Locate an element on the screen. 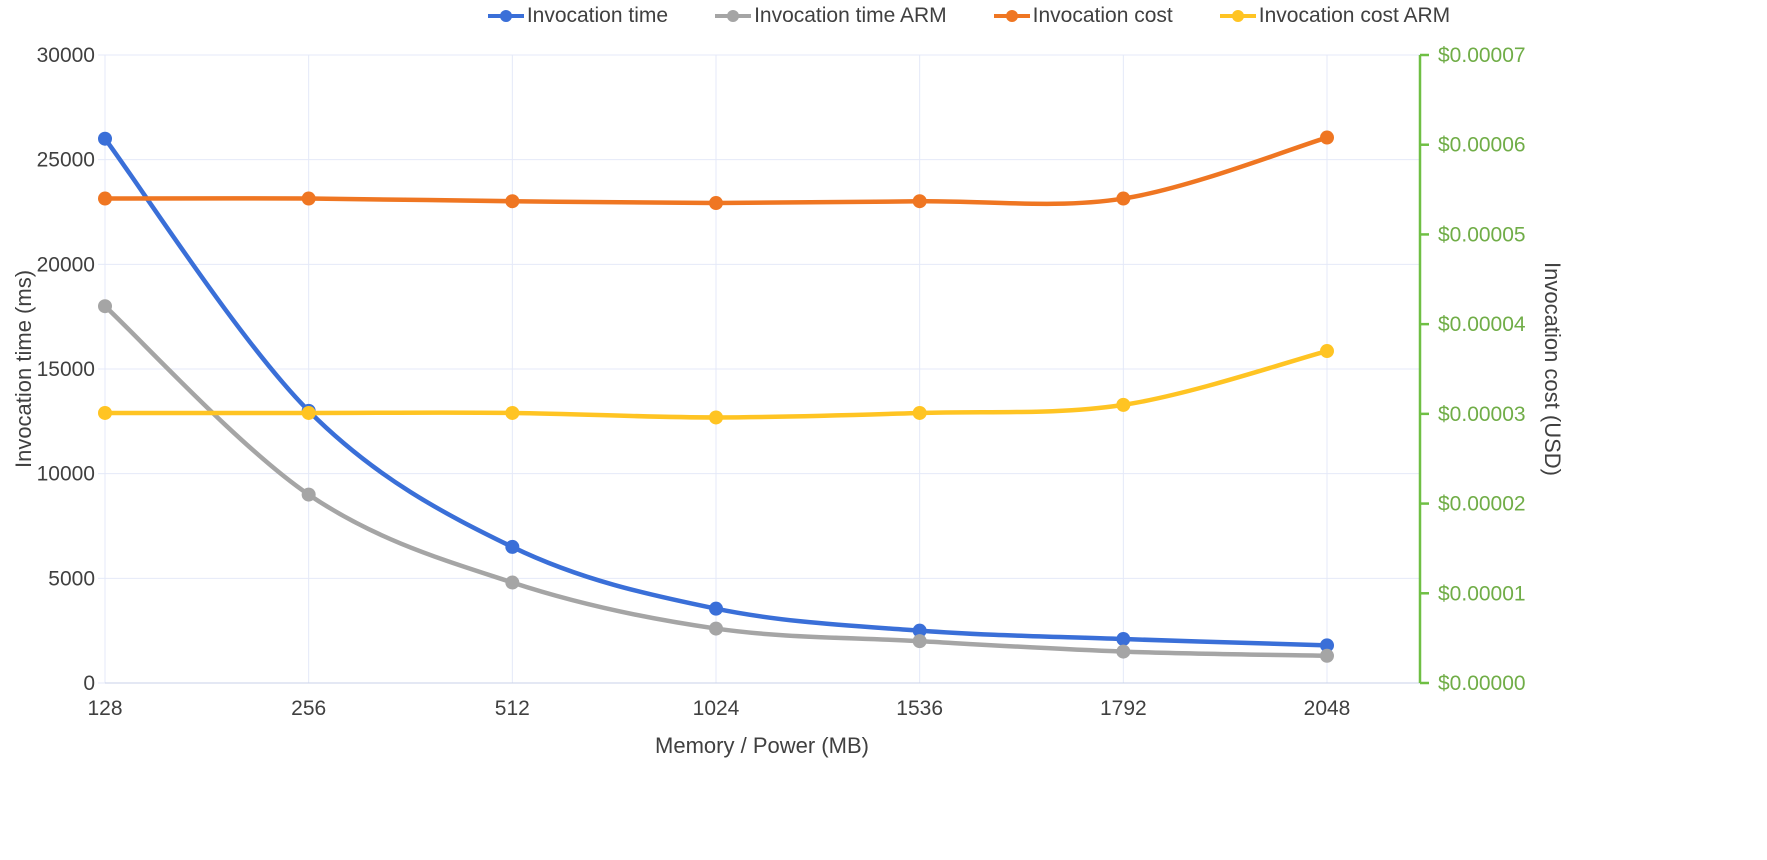 The image size is (1767, 860). legend-item-invocation-time: Invocation time is located at coordinates (577, 16).